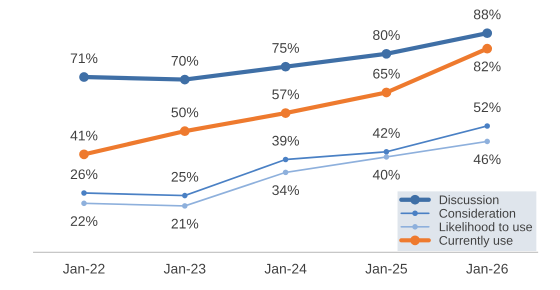 This screenshot has height=290, width=560. I want to click on data-label: 34%, so click(286, 190).